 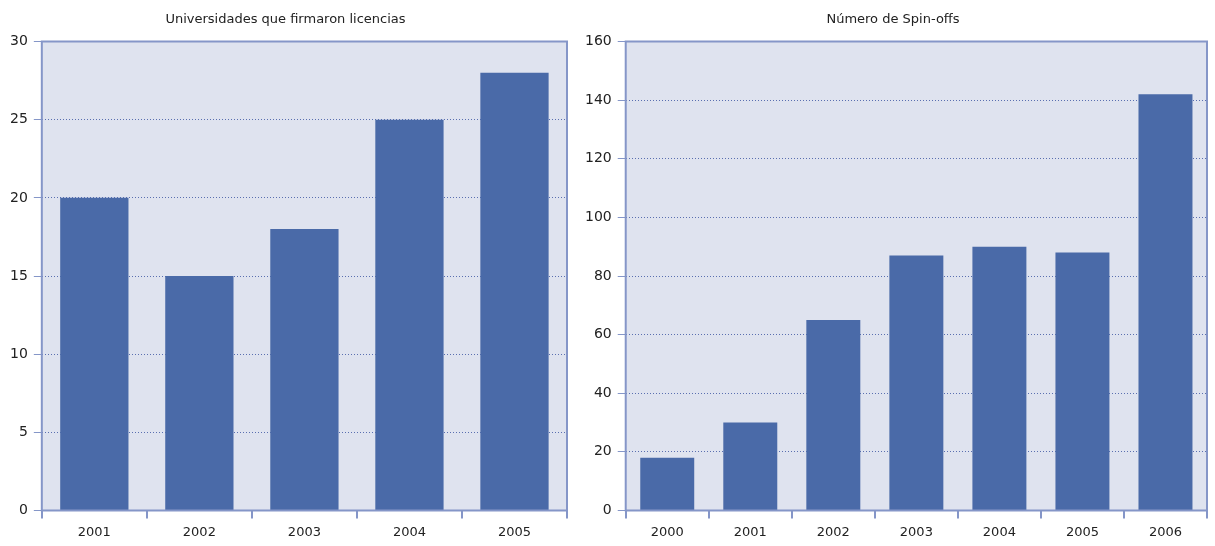 I want to click on chart-title: Número de Spin-offs, so click(x=893, y=19).